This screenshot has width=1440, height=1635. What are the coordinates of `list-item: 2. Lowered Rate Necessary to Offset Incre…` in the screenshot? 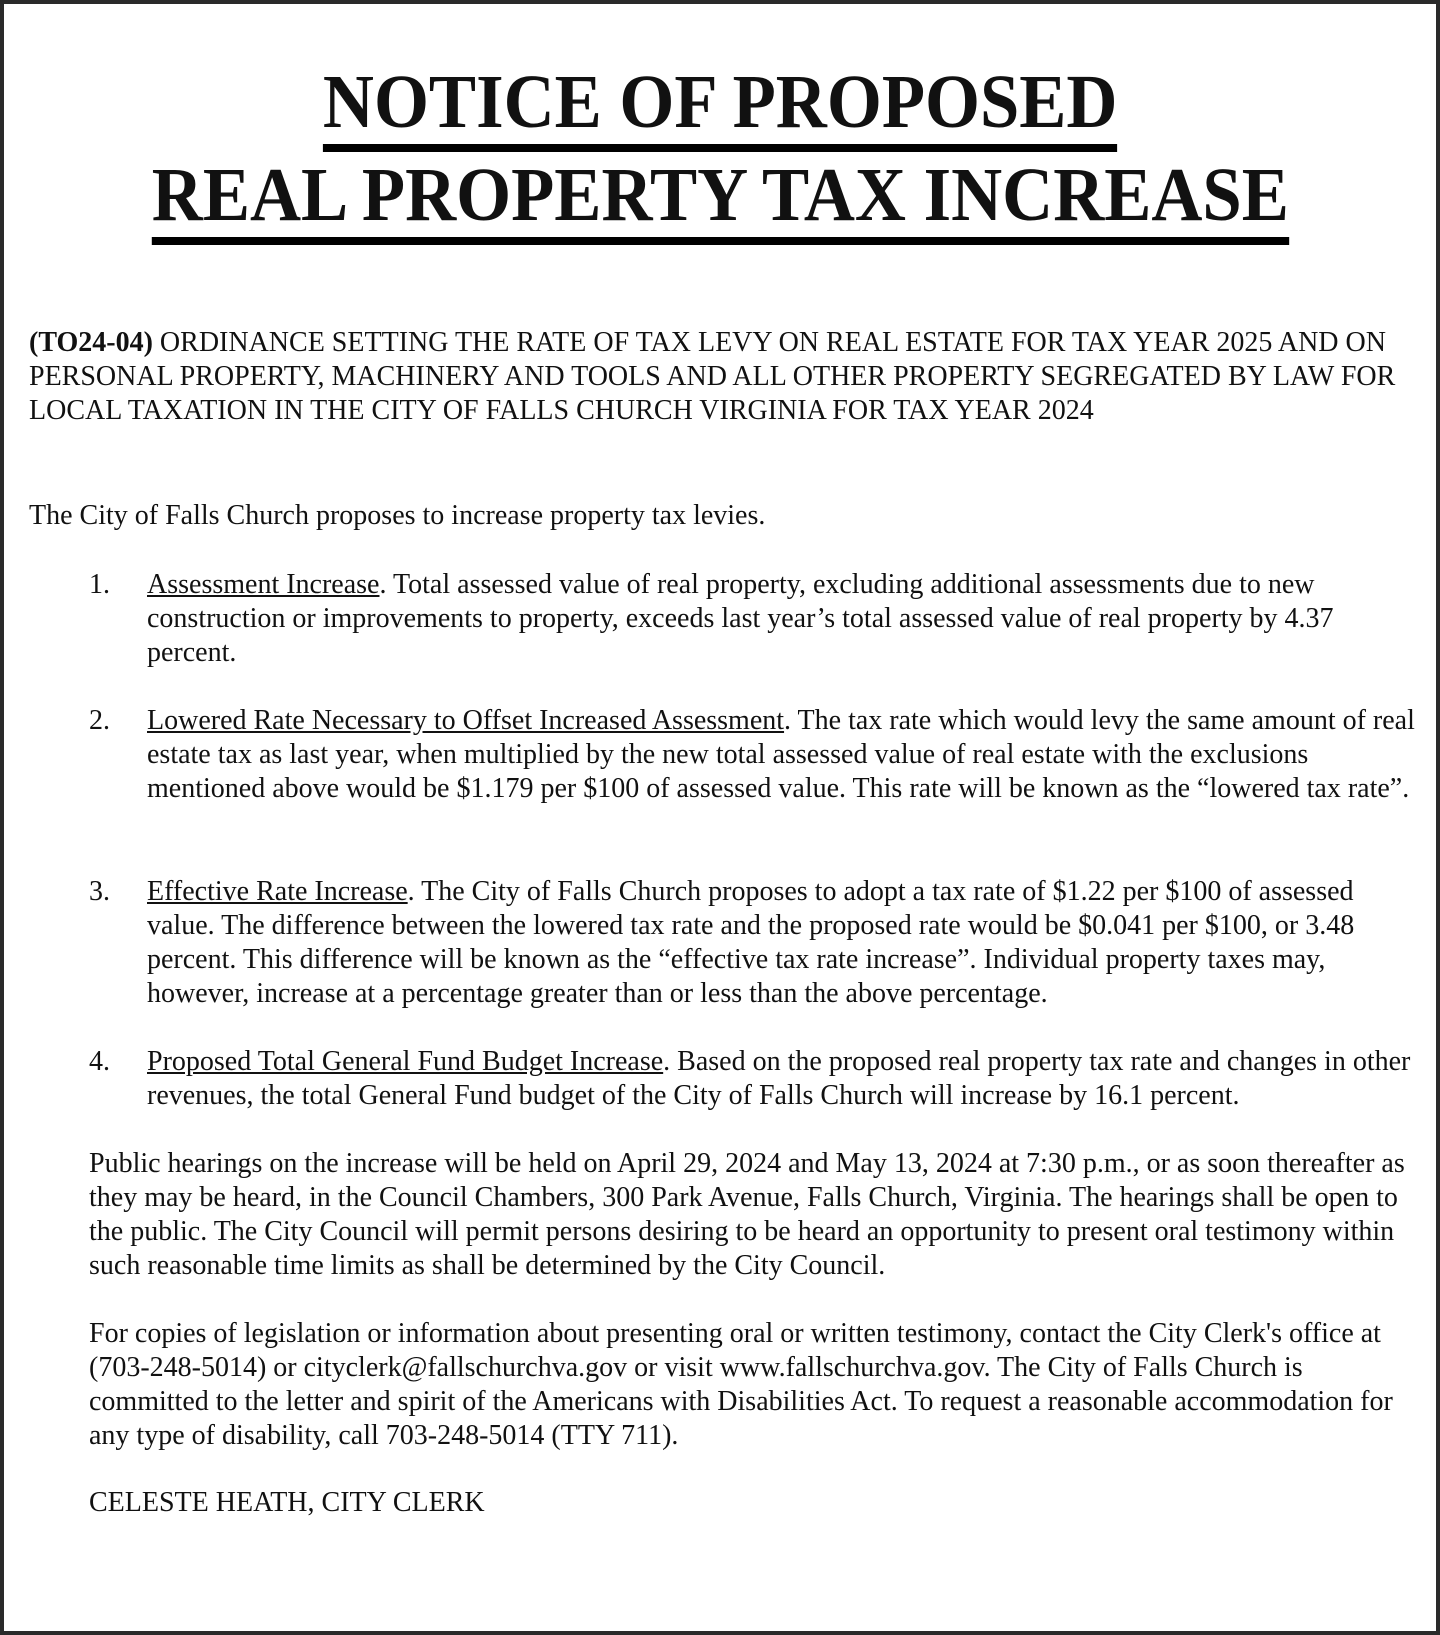 It's located at (752, 754).